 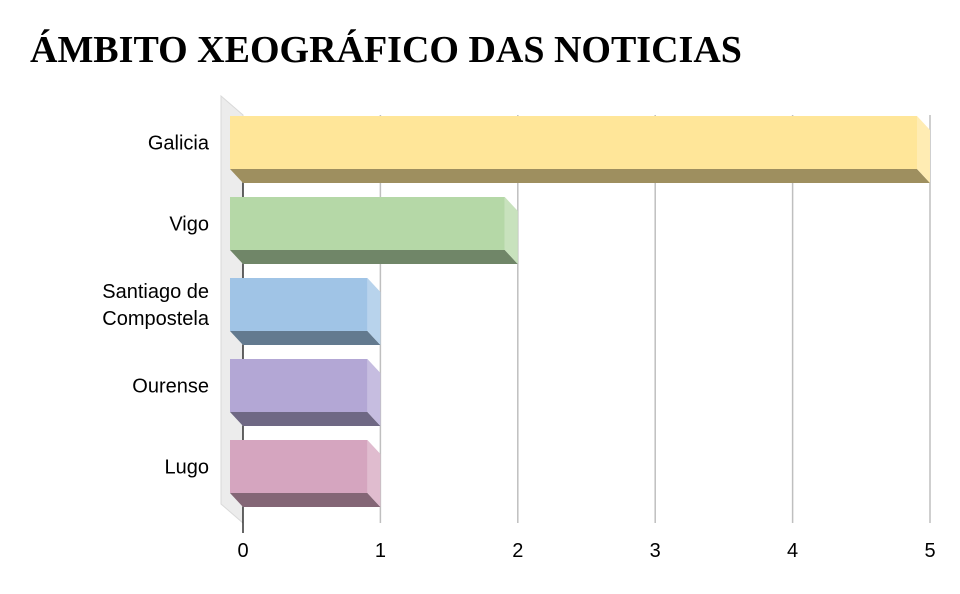 What do you see at coordinates (386, 50) in the screenshot?
I see `chart-title: ÁMBITO XEOGRÁFICO DAS NOTICIAS` at bounding box center [386, 50].